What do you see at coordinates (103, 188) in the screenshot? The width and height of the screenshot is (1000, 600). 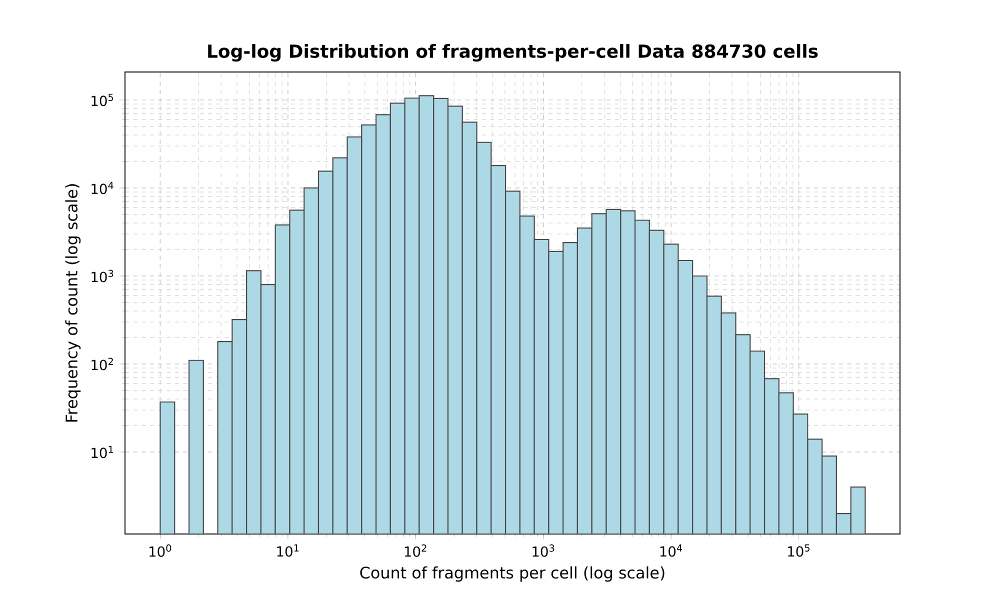 I see `y-tick-label: 10$^{4}$` at bounding box center [103, 188].